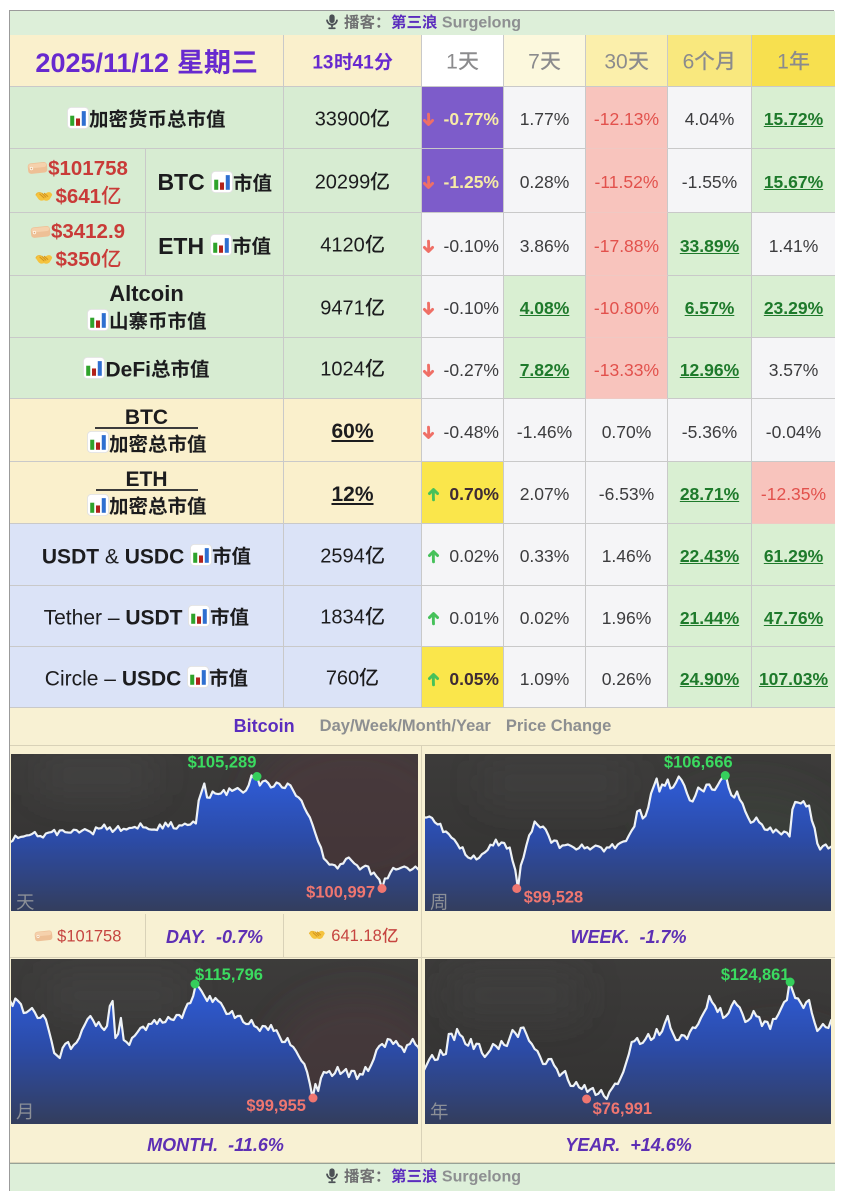 The image size is (845, 1200). I want to click on svg-text: $115,796, so click(229, 975).